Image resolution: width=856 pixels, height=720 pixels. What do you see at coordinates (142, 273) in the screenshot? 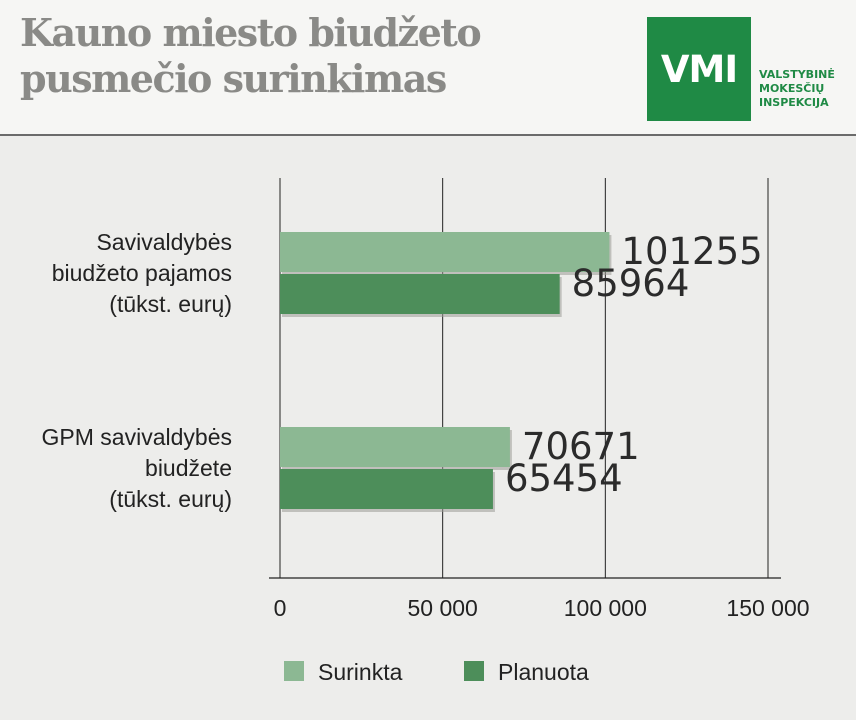
I see `category-label: biudžeto pajamos` at bounding box center [142, 273].